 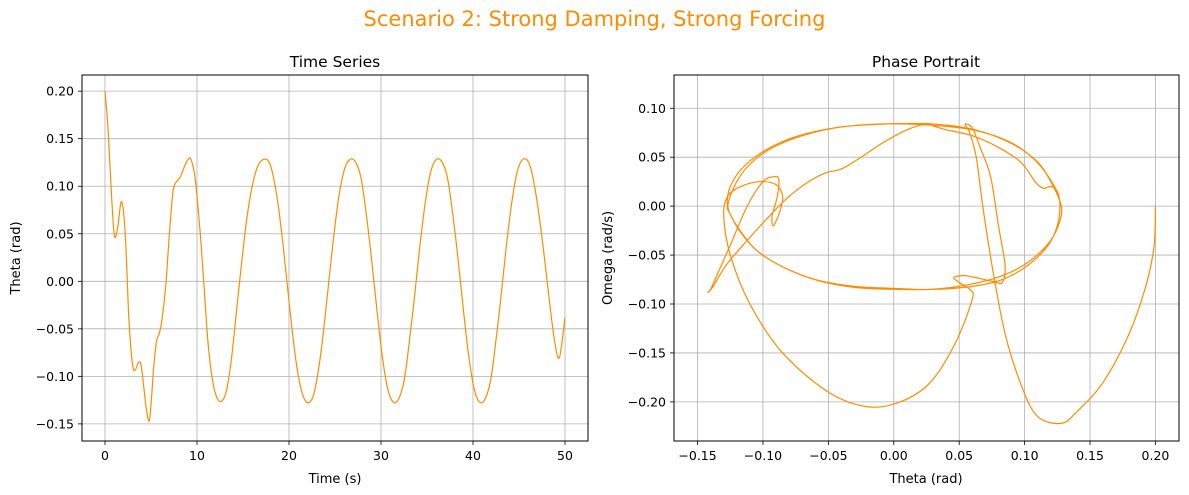 What do you see at coordinates (565, 455) in the screenshot?
I see `time-series-xtick-label: 50` at bounding box center [565, 455].